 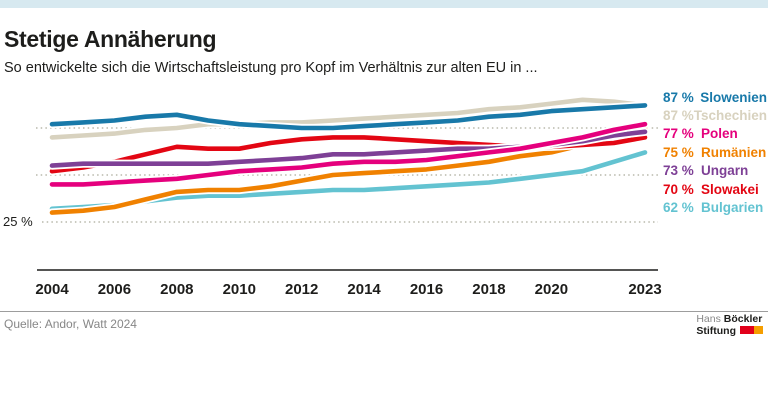 What do you see at coordinates (114, 289) in the screenshot?
I see `x-tick-label-2006: 2006` at bounding box center [114, 289].